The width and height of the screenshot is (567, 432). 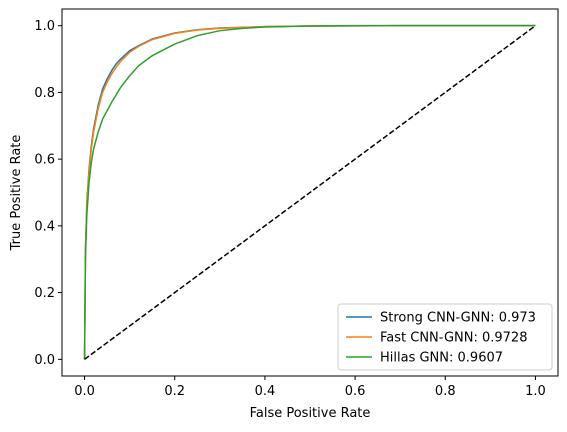 I want to click on y-tick-label: 0.4, so click(x=44, y=226).